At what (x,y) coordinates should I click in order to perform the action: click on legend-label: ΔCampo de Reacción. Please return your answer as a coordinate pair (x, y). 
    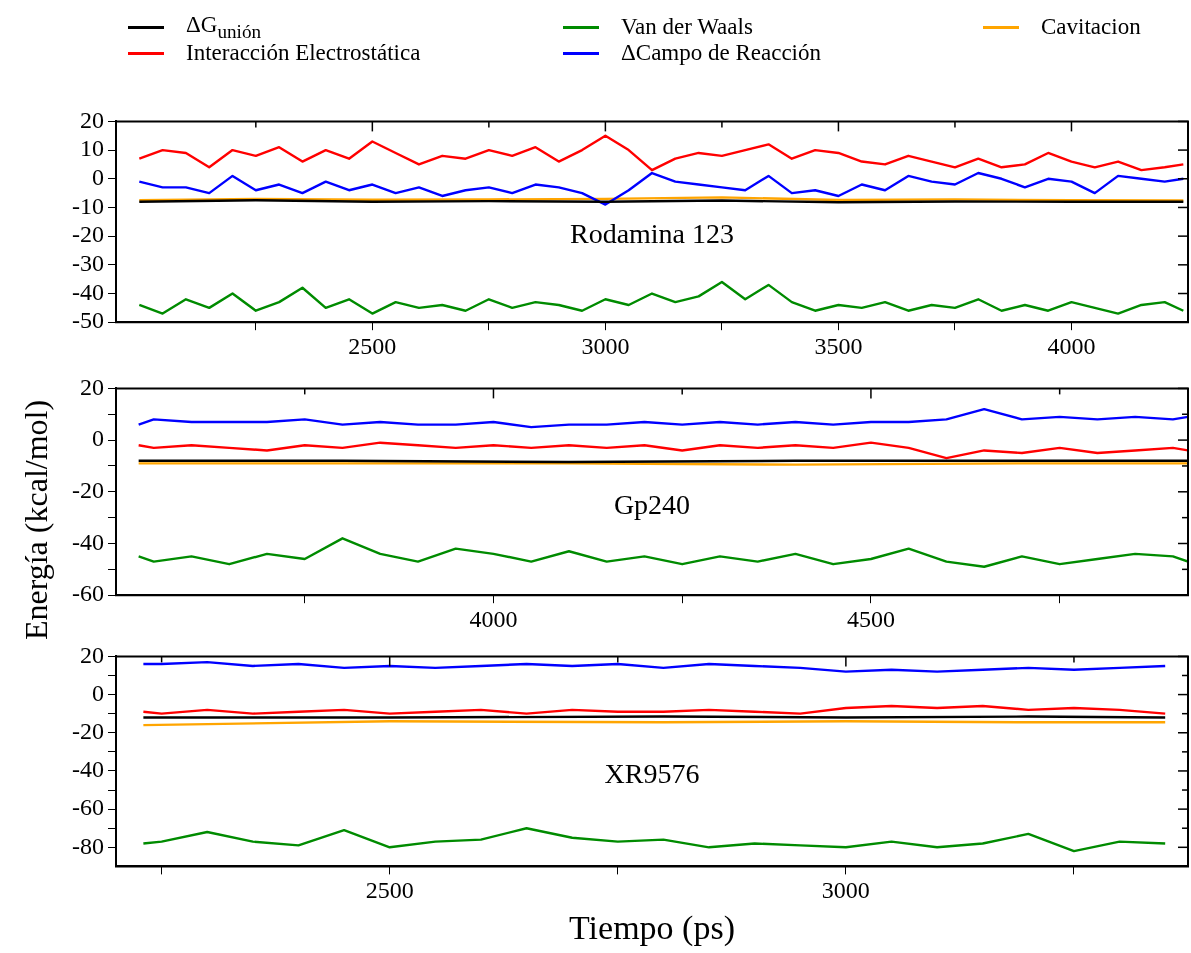
    Looking at the image, I should click on (721, 53).